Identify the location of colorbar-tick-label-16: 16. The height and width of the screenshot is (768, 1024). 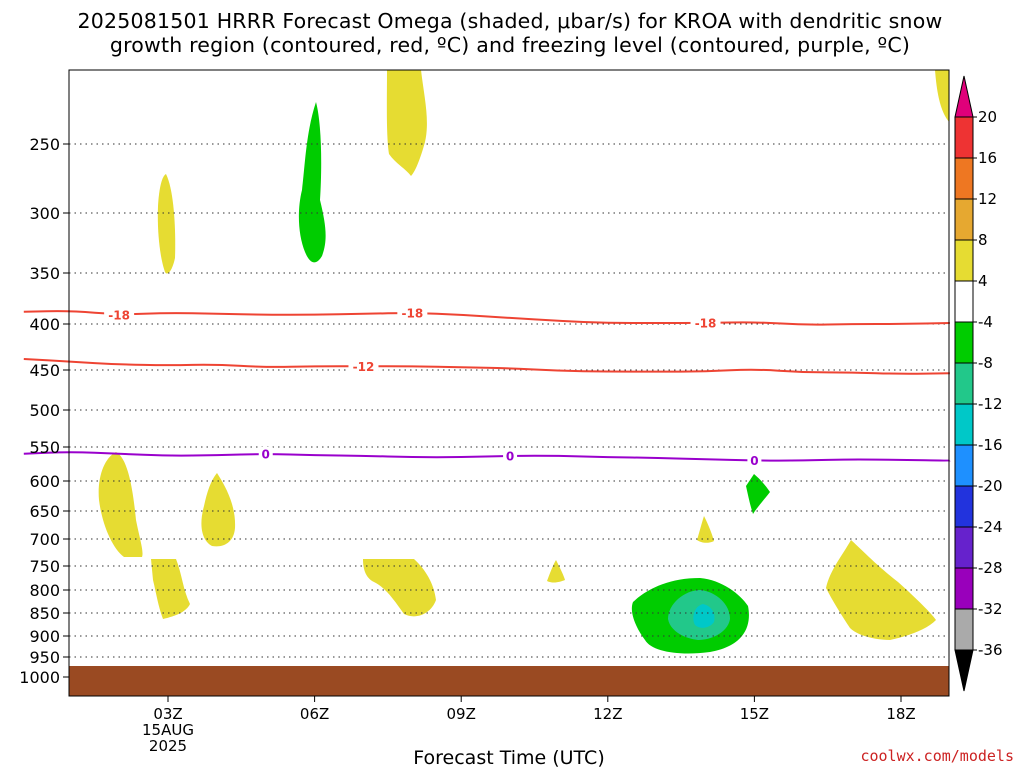
(987, 158).